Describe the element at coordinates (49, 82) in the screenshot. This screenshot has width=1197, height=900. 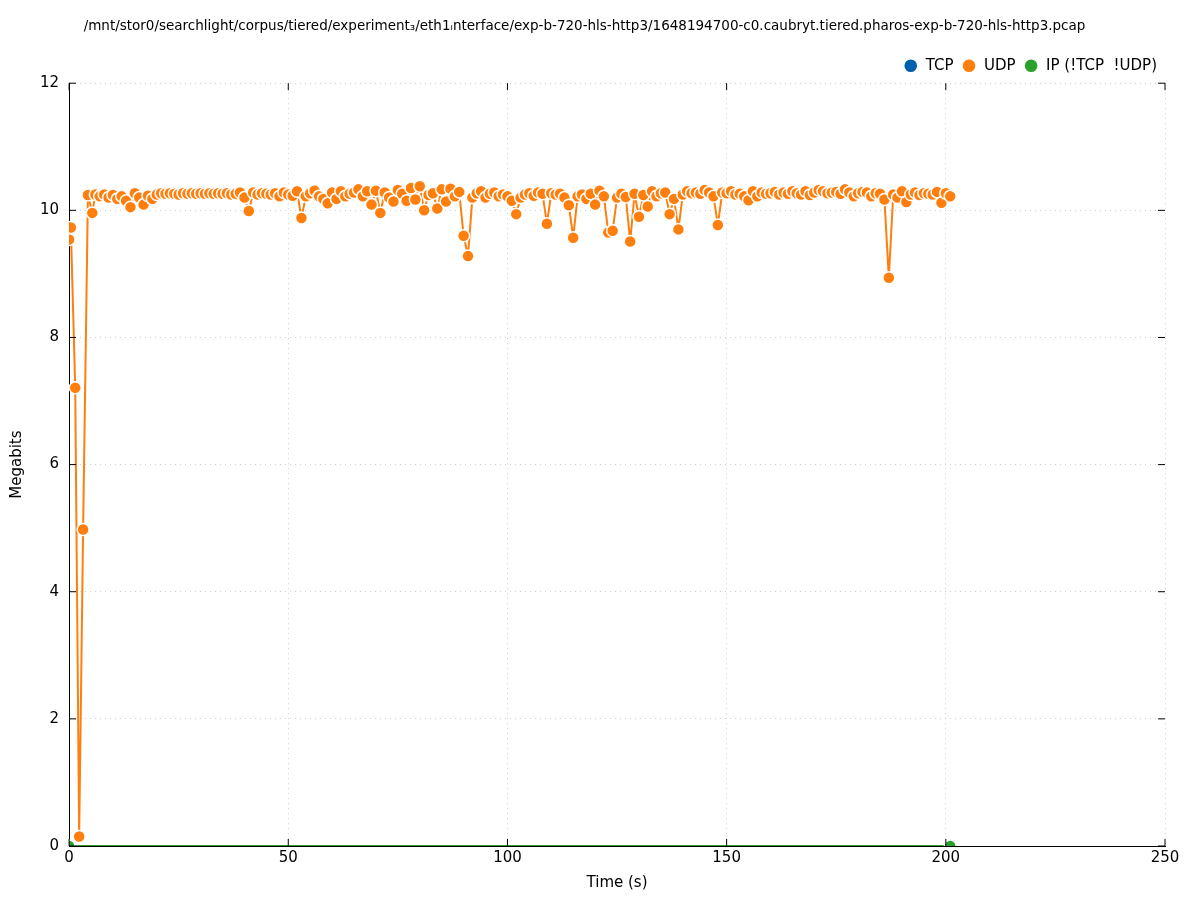
I see `y-tick-label: 12` at that location.